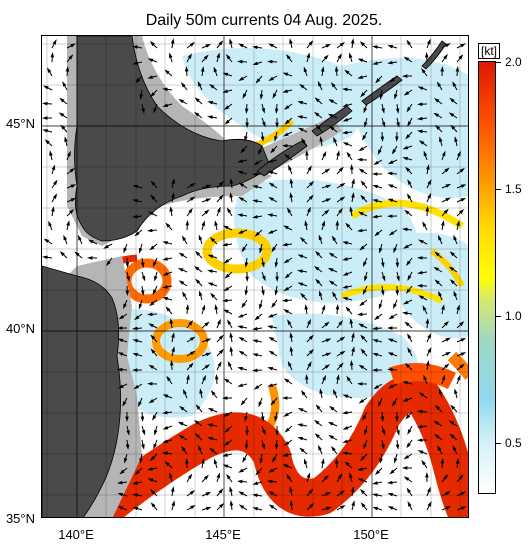  What do you see at coordinates (513, 316) in the screenshot?
I see `colorbar-tick-1.0: 1.0` at bounding box center [513, 316].